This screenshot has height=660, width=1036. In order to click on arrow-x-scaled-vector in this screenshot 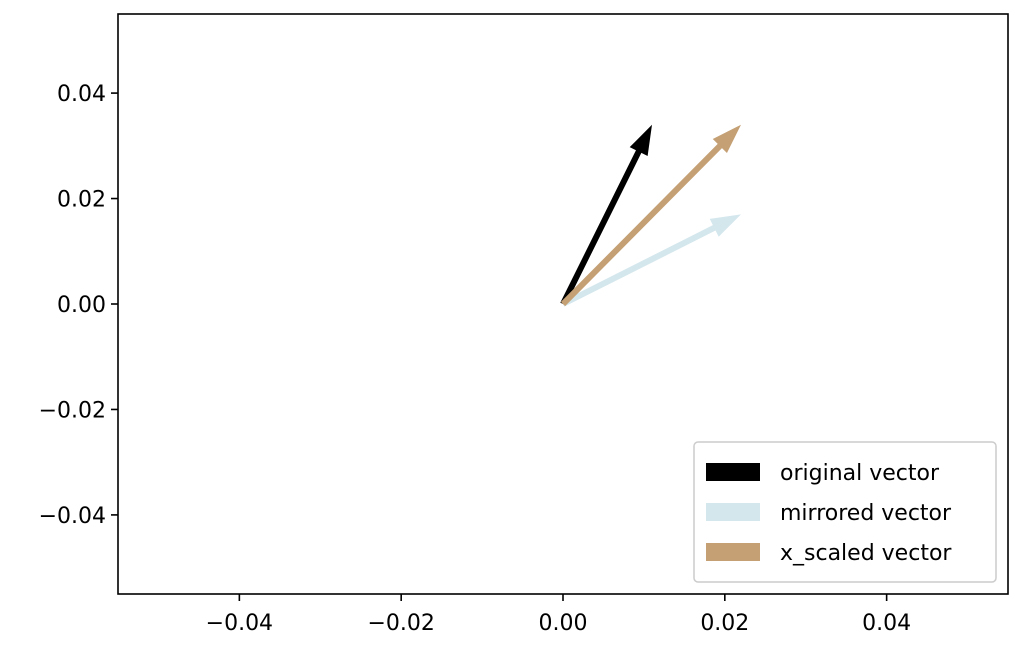, I will do `click(650, 215)`.